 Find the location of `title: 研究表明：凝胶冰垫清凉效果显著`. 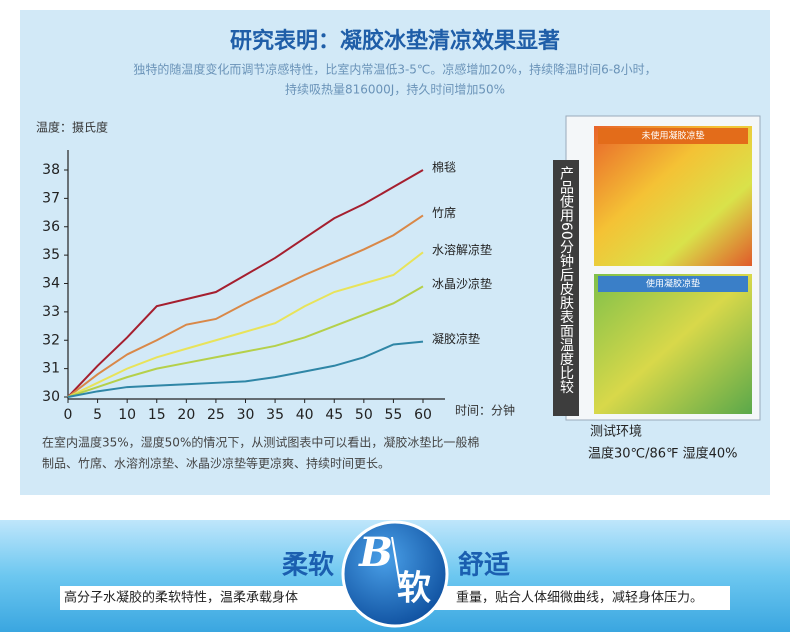

title: 研究表明：凝胶冰垫清凉效果显著 is located at coordinates (395, 41).